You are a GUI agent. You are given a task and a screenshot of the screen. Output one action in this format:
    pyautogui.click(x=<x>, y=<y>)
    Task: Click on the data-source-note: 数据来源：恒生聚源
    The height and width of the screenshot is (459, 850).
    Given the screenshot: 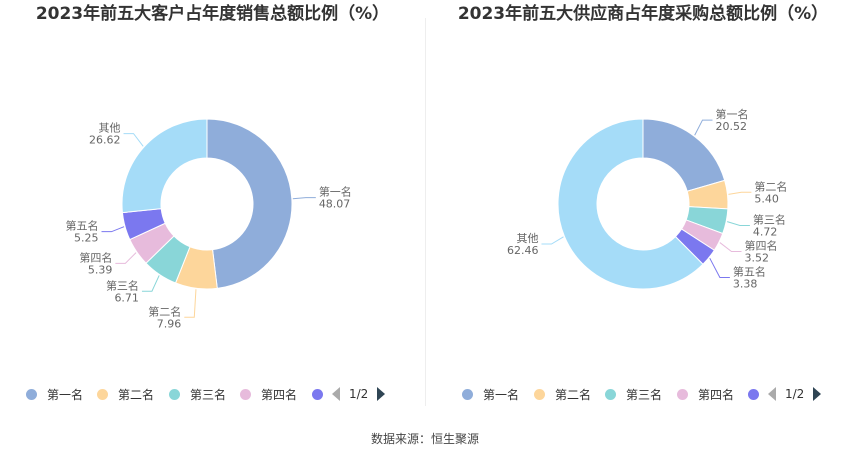 What is the action you would take?
    pyautogui.click(x=424, y=439)
    